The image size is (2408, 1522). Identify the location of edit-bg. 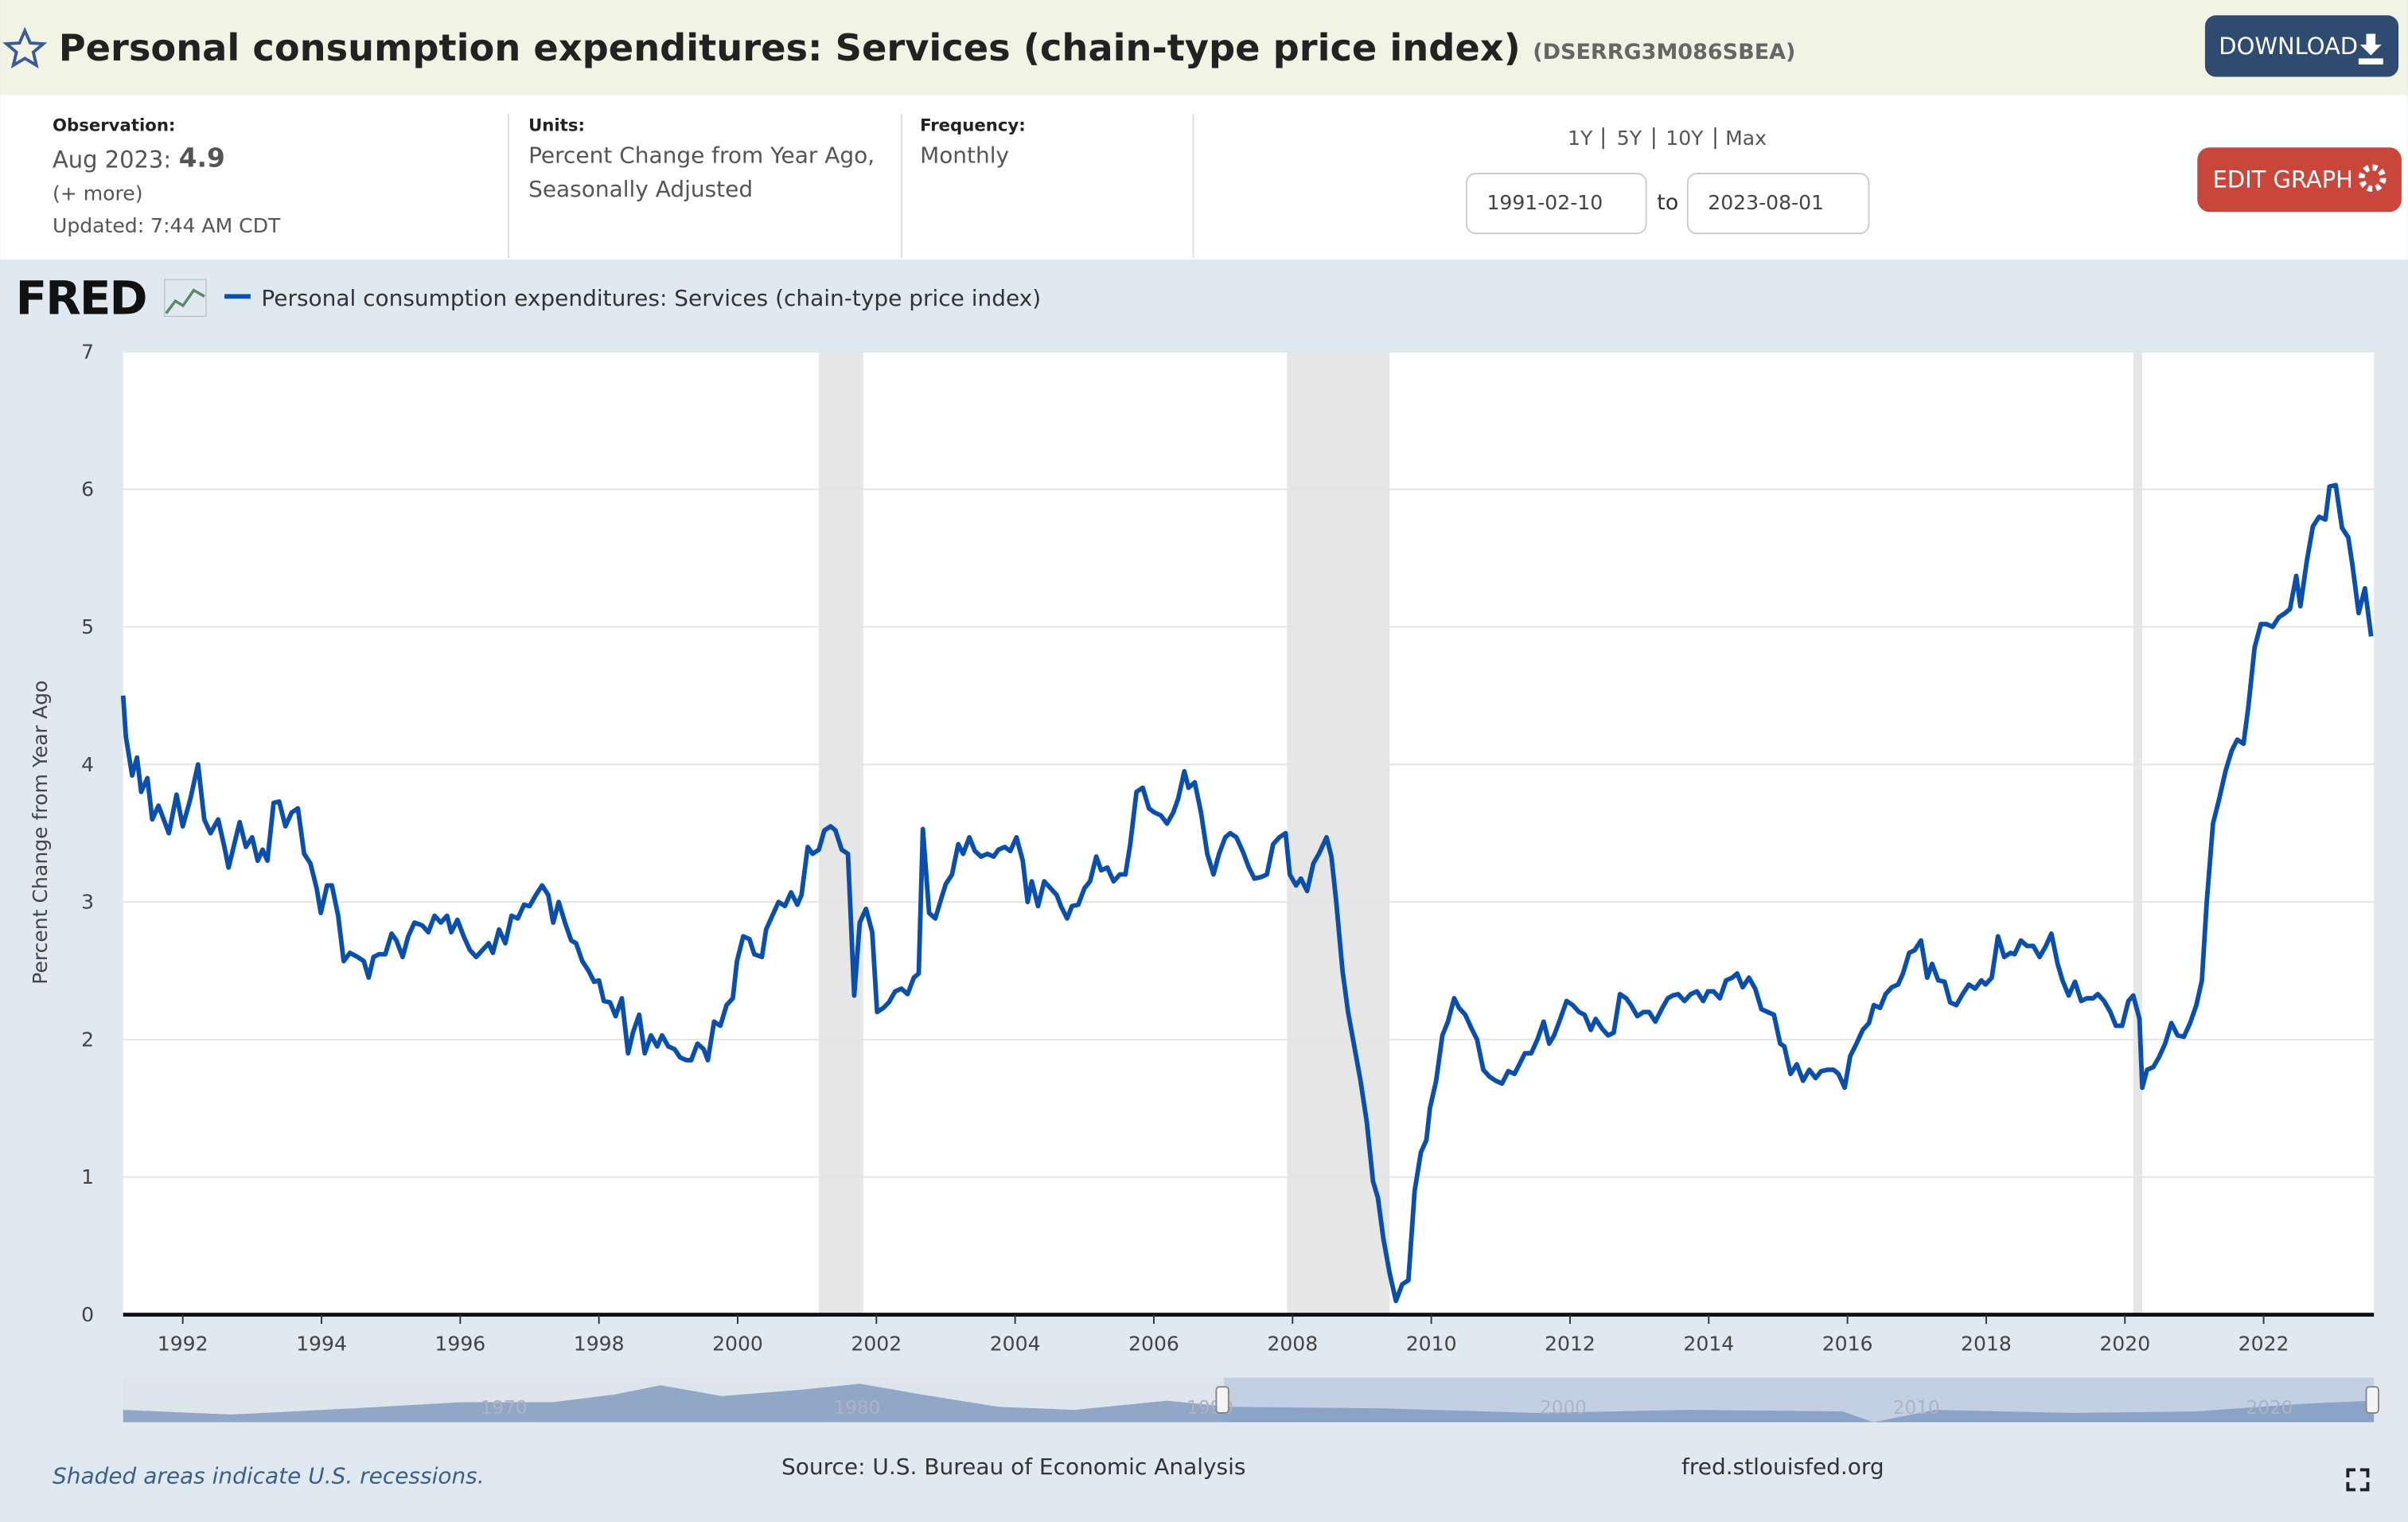
(2299, 180).